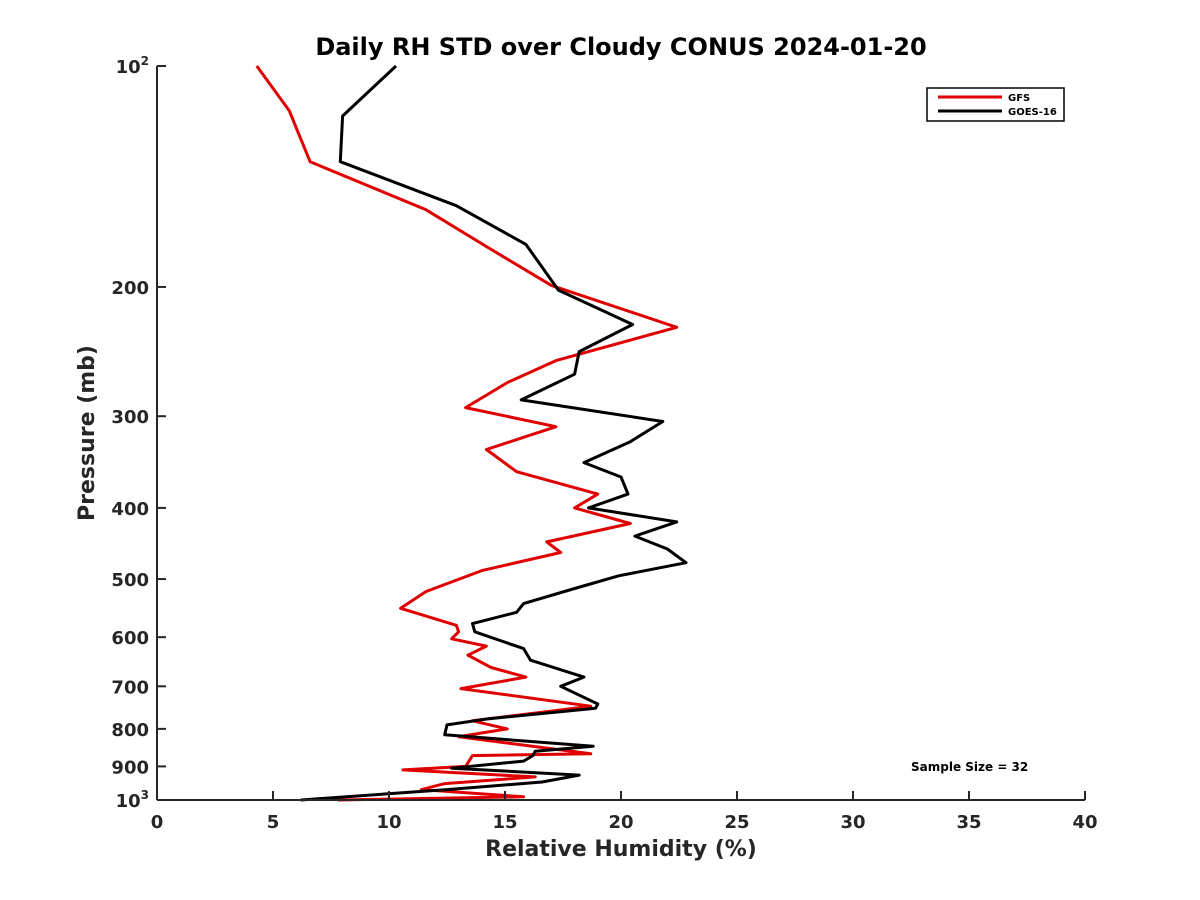 The height and width of the screenshot is (900, 1200). What do you see at coordinates (1032, 112) in the screenshot?
I see `legend-label-goes16: GOES-16` at bounding box center [1032, 112].